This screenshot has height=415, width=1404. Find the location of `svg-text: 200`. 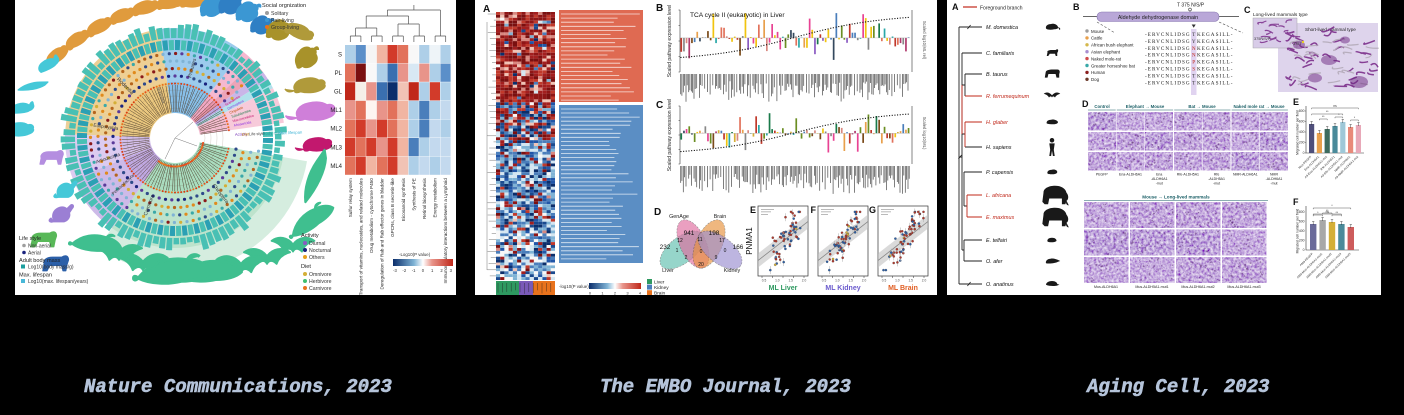

svg-text: 200 is located at coordinates (1302, 143).